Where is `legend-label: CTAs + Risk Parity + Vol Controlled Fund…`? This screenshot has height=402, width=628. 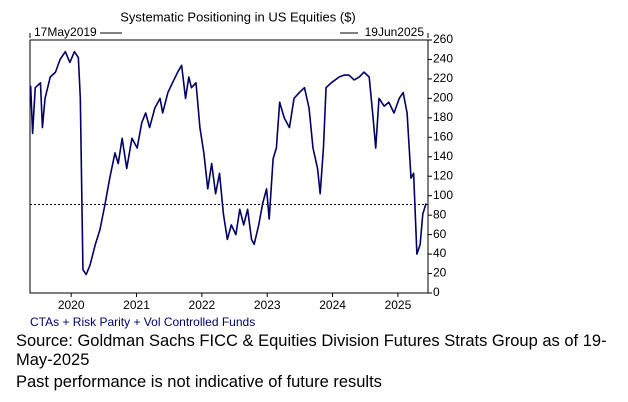 legend-label: CTAs + Risk Parity + Vol Controlled Fund… is located at coordinates (142, 322).